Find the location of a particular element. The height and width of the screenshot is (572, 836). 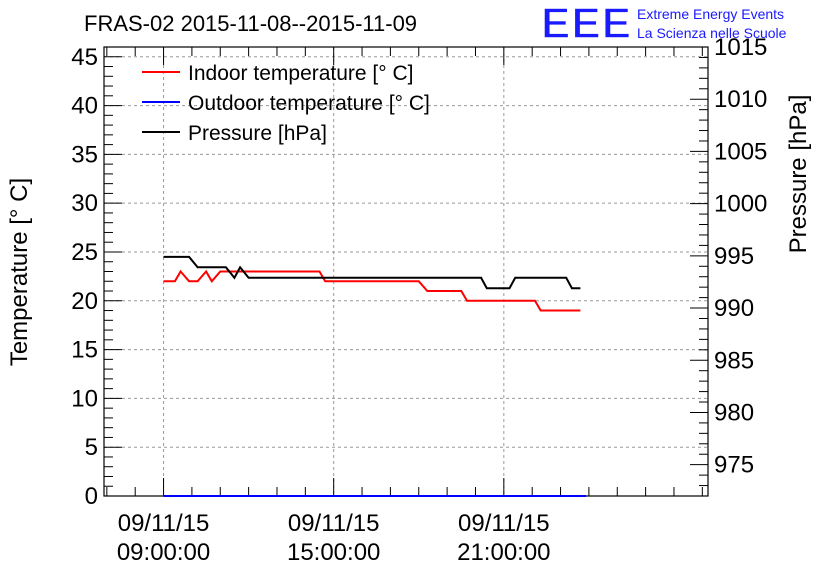

right-tick-label: 985 is located at coordinates (734, 360).